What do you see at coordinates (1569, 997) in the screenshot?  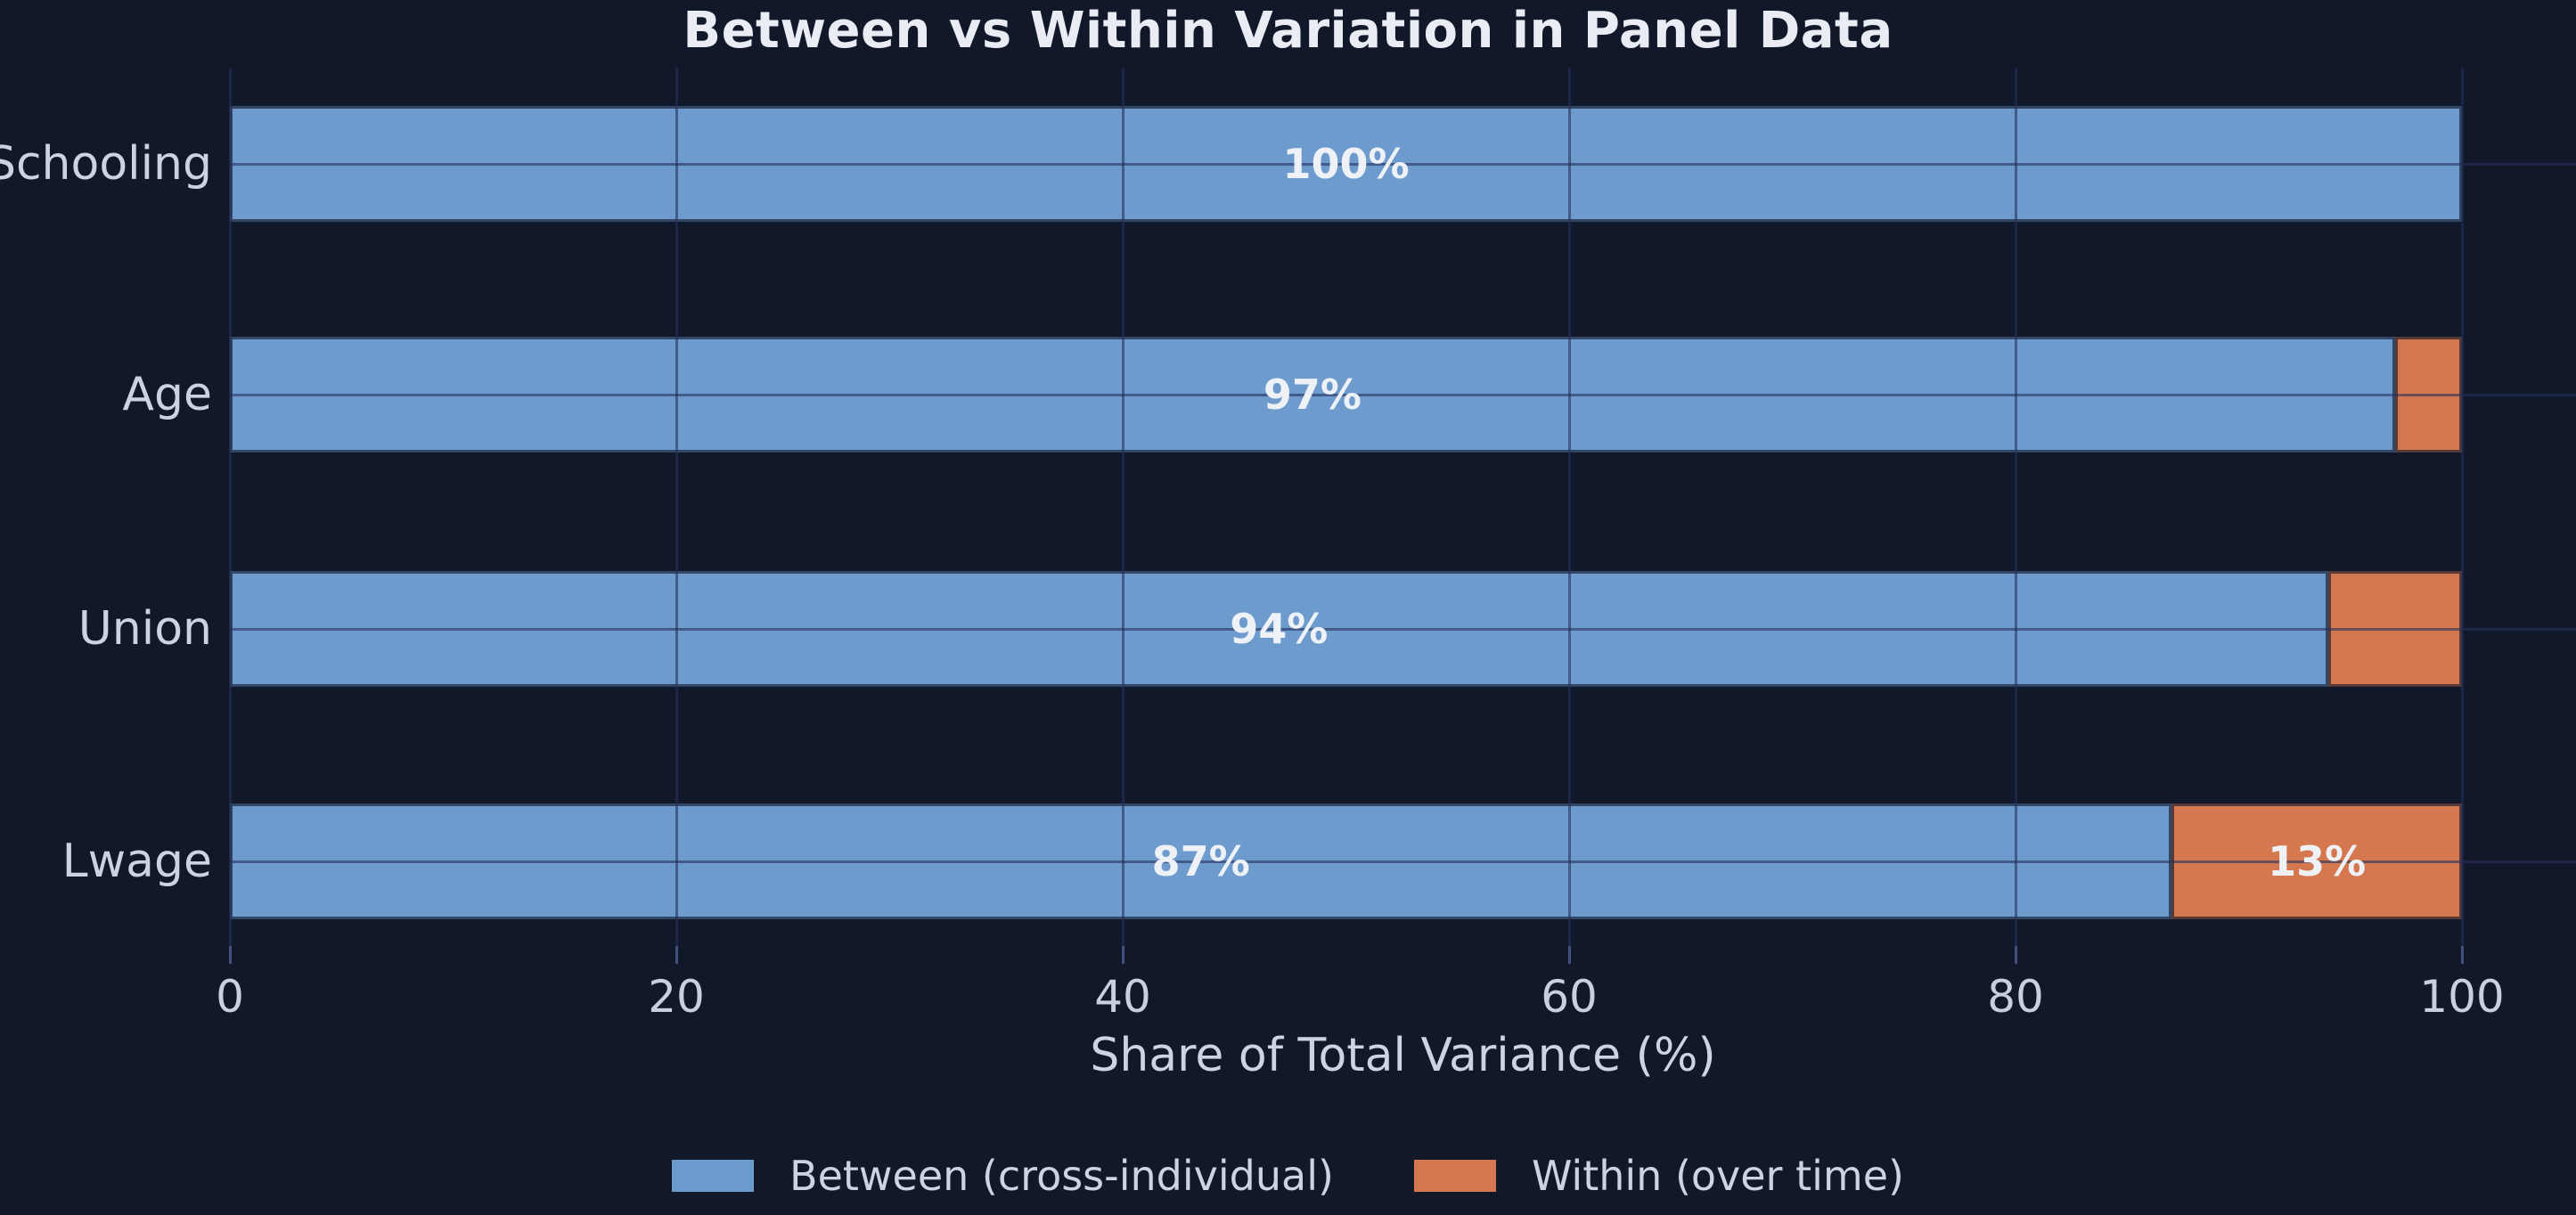 I see `x-tick-label: 60` at bounding box center [1569, 997].